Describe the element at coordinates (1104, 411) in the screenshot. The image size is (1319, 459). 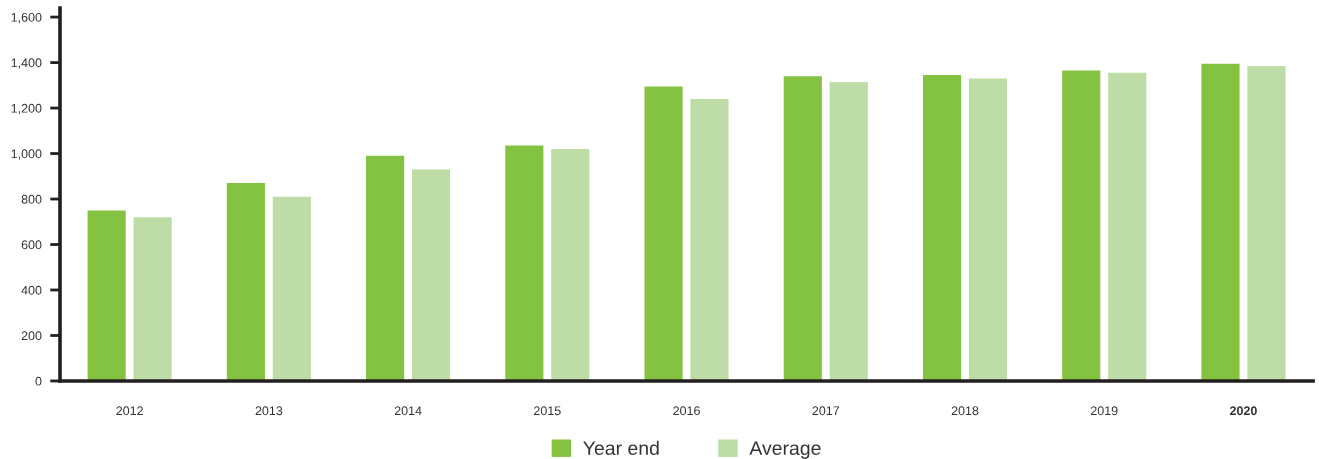
I see `x-tick-label: 2019` at that location.